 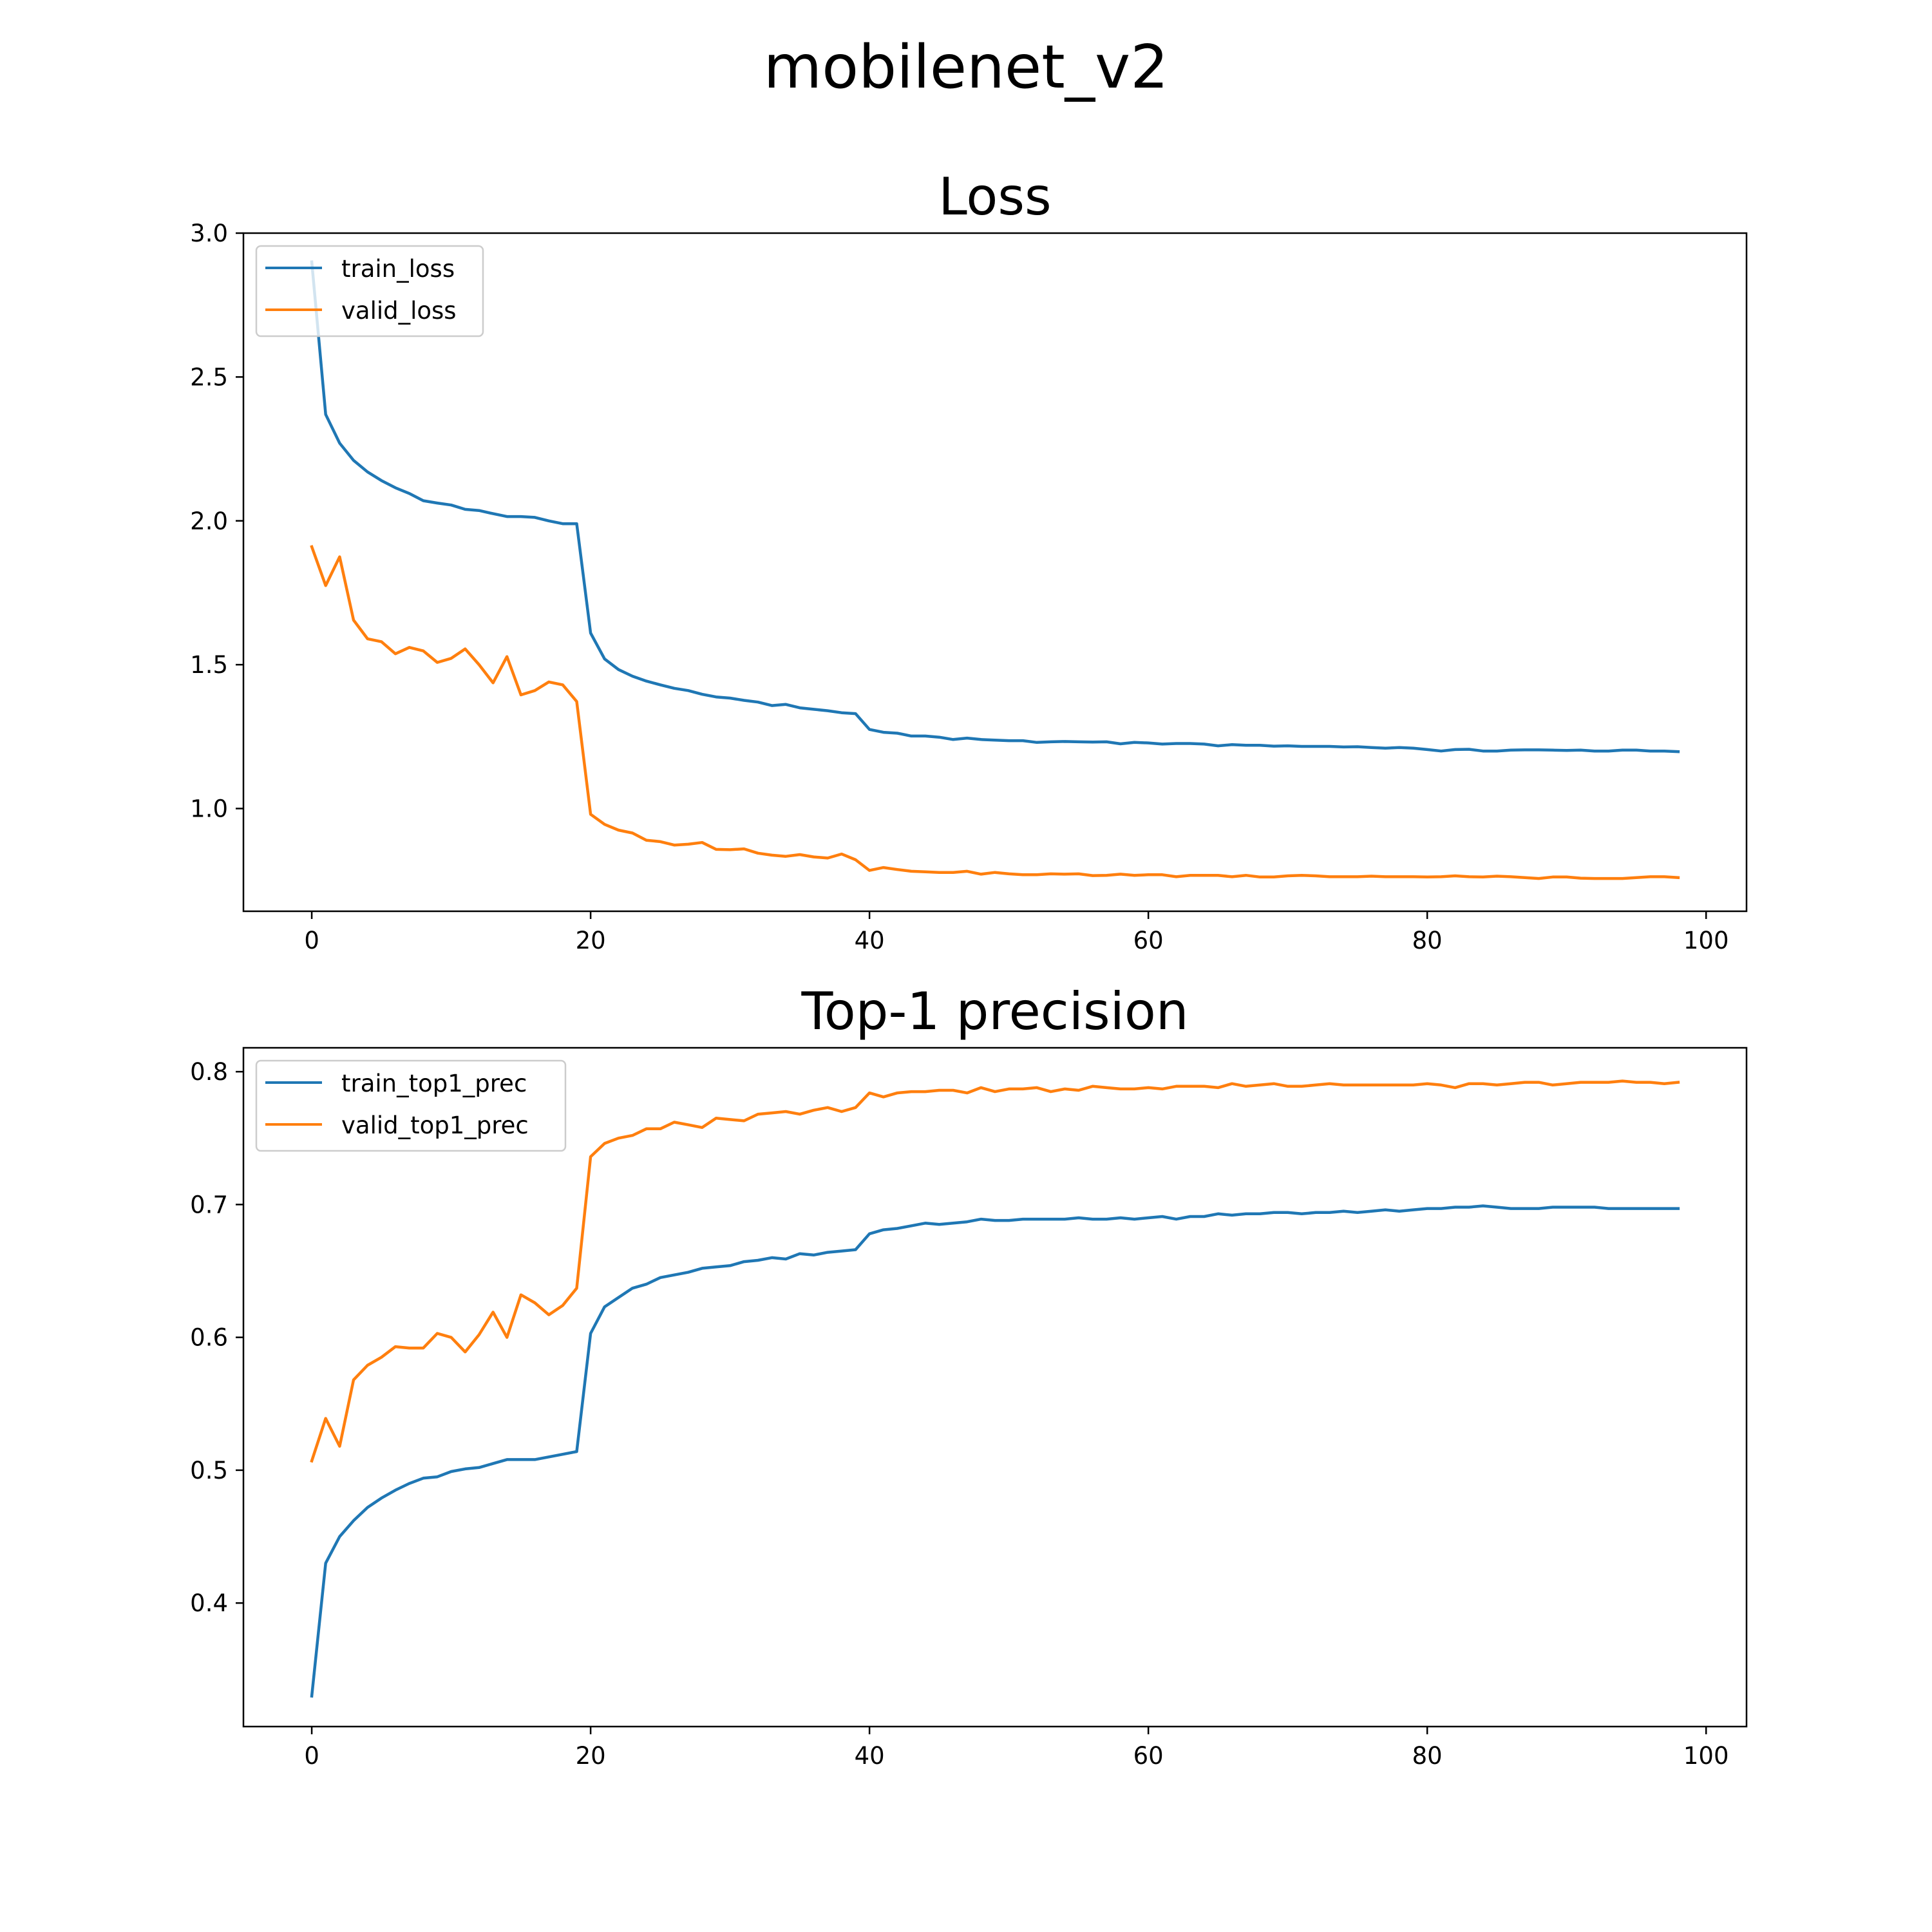 I want to click on loss-x-tick-label: 80, so click(x=1428, y=941).